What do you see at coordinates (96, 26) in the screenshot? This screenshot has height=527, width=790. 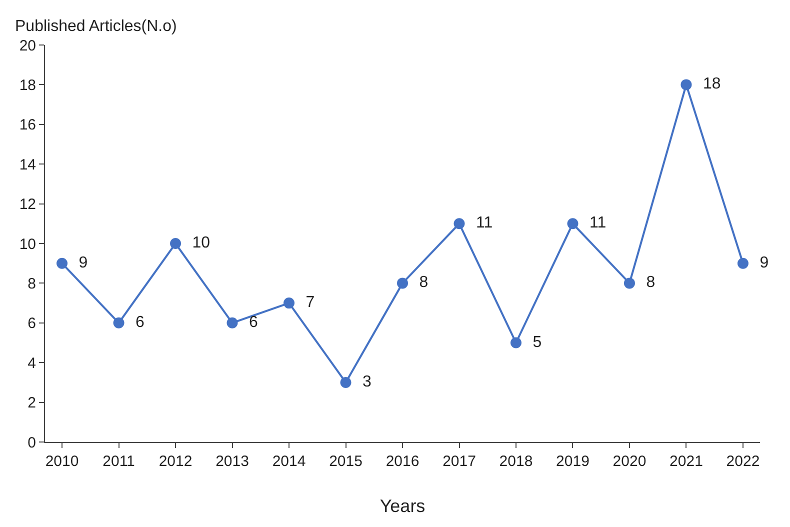 I see `y-axis-title: Published Articles(N.o)` at bounding box center [96, 26].